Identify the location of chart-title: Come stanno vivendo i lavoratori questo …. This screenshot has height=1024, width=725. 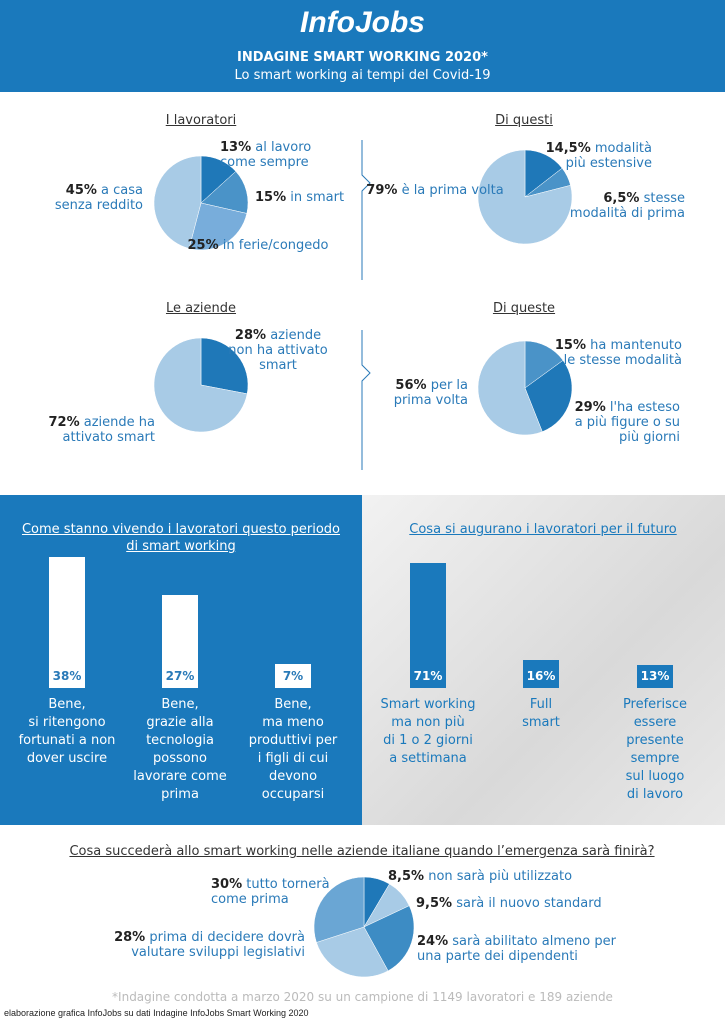
(181, 538).